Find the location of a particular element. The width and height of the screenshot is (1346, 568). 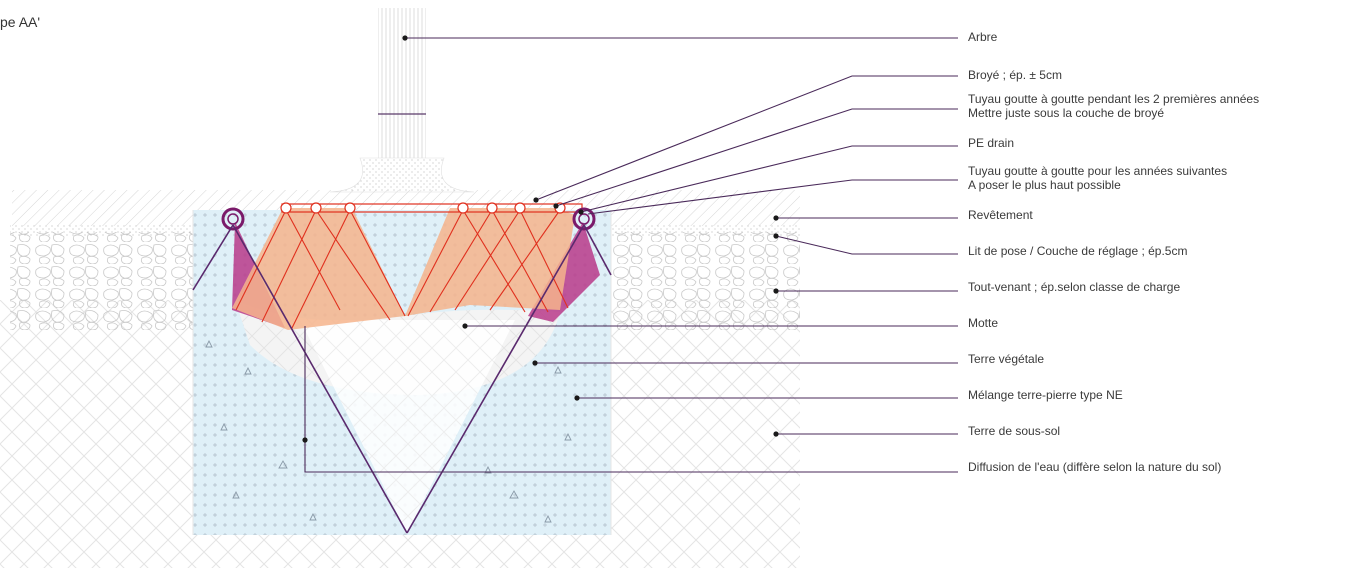

root-collar is located at coordinates (402, 175).